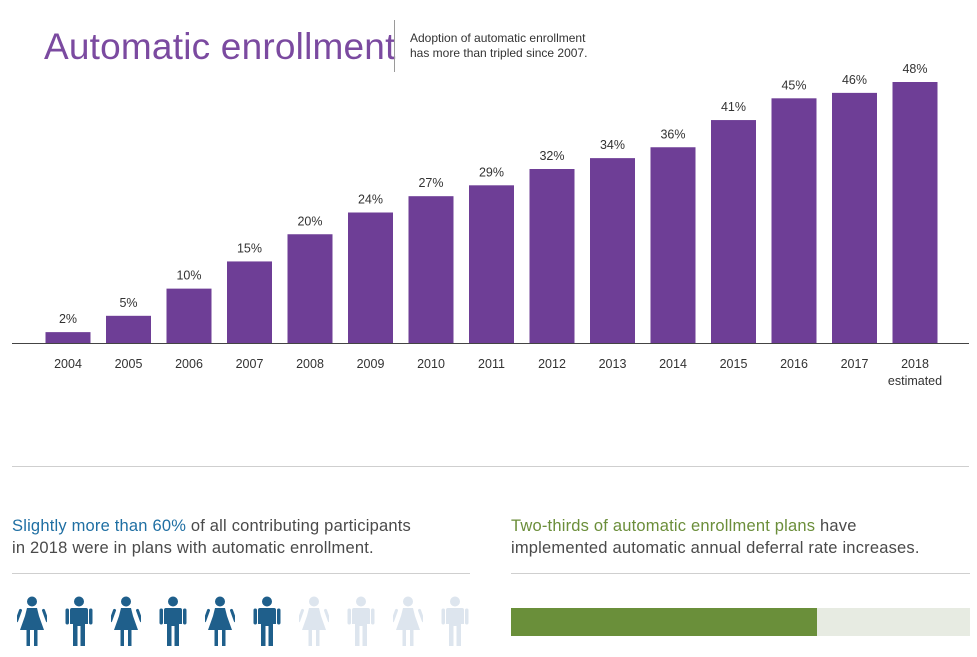 The height and width of the screenshot is (657, 977). I want to click on x-tick-sublabel-2018: estimated, so click(915, 381).